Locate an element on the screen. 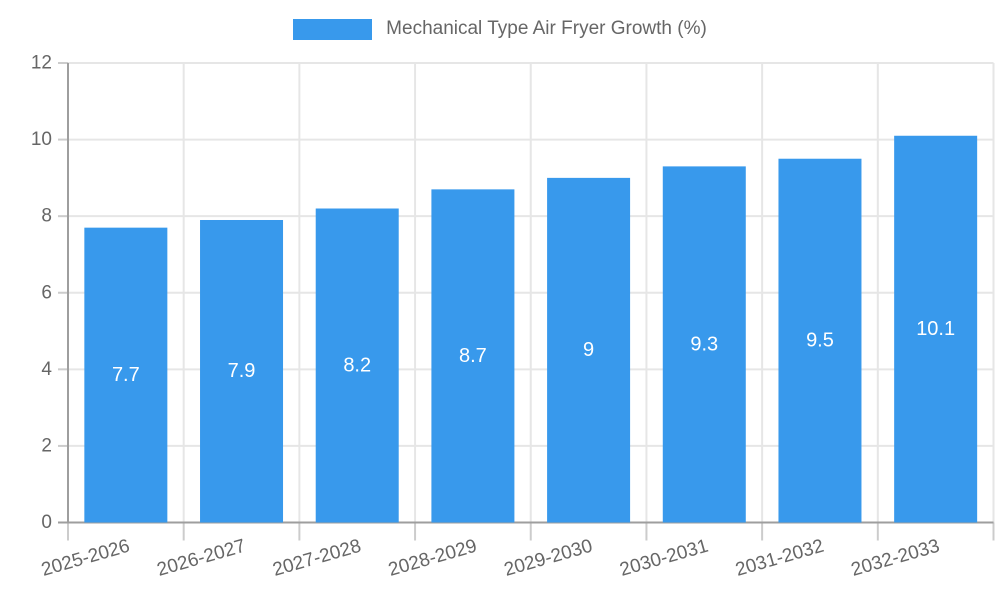 The height and width of the screenshot is (600, 1000). bar-value-label: 7.7 is located at coordinates (126, 375).